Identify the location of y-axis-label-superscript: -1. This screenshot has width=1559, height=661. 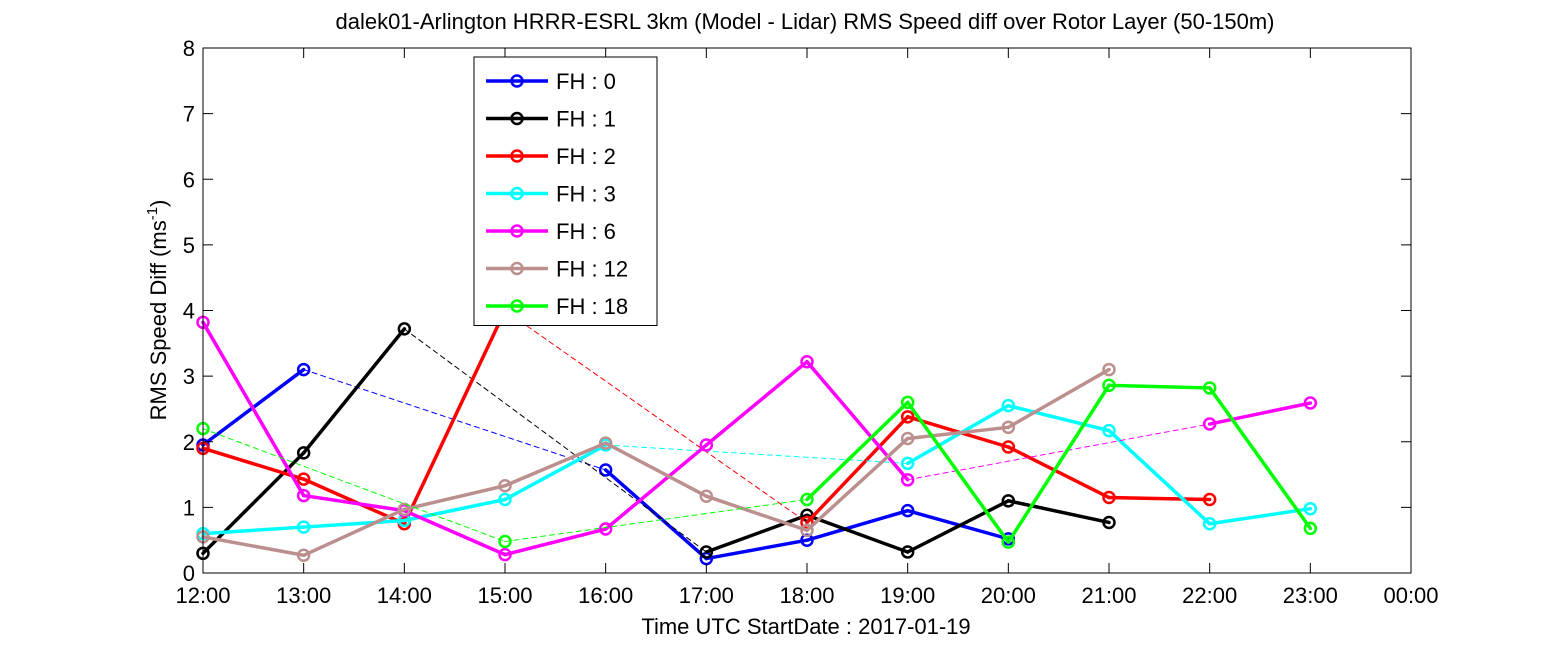
(152, 213).